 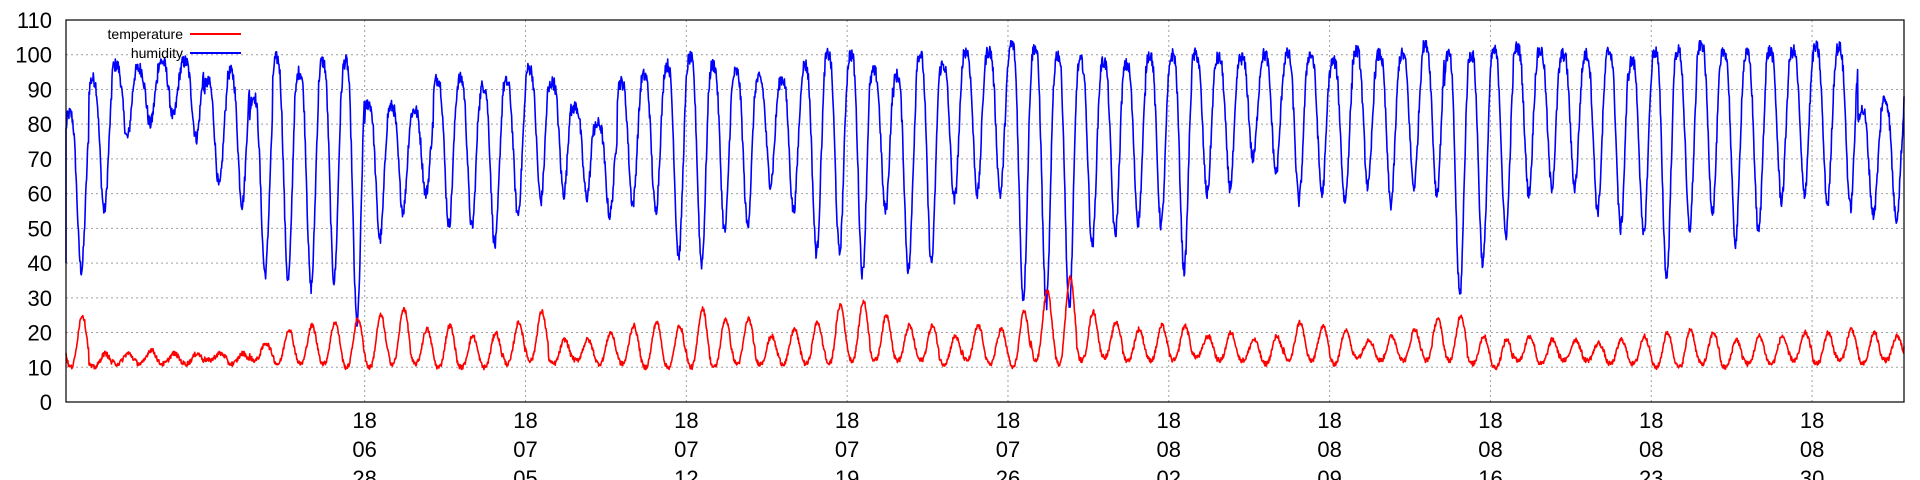 What do you see at coordinates (1008, 473) in the screenshot?
I see `x-tick-label: 26` at bounding box center [1008, 473].